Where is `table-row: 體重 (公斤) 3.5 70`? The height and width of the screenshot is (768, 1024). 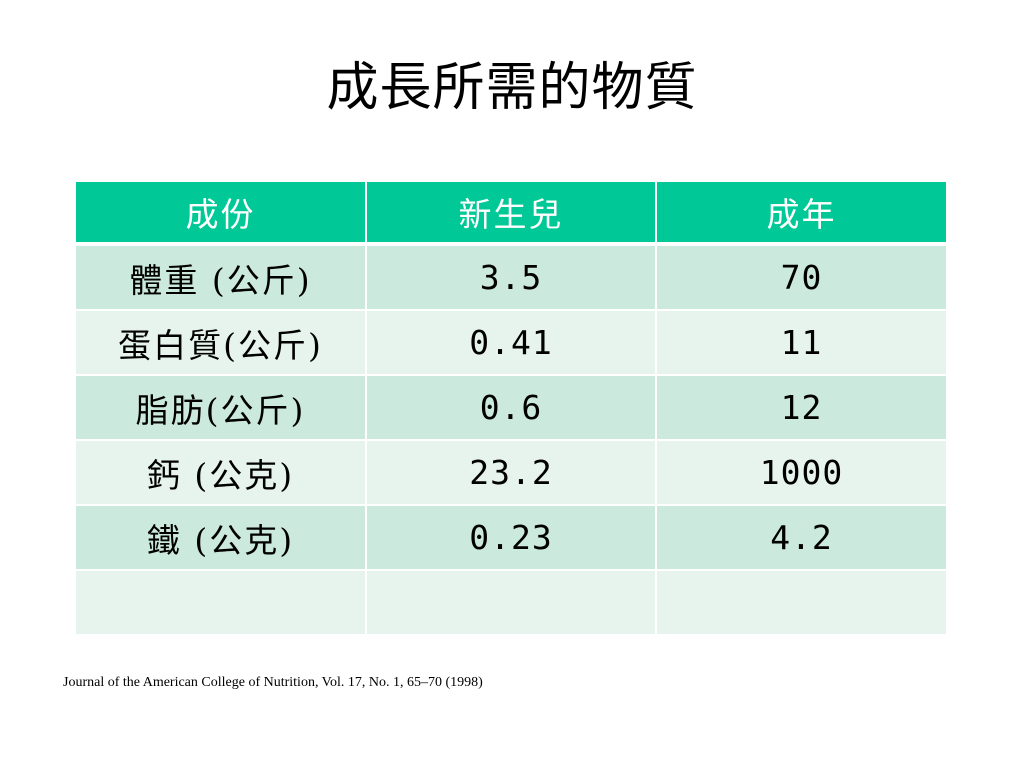
table-row: 體重 (公斤) 3.5 70 is located at coordinates (511, 277).